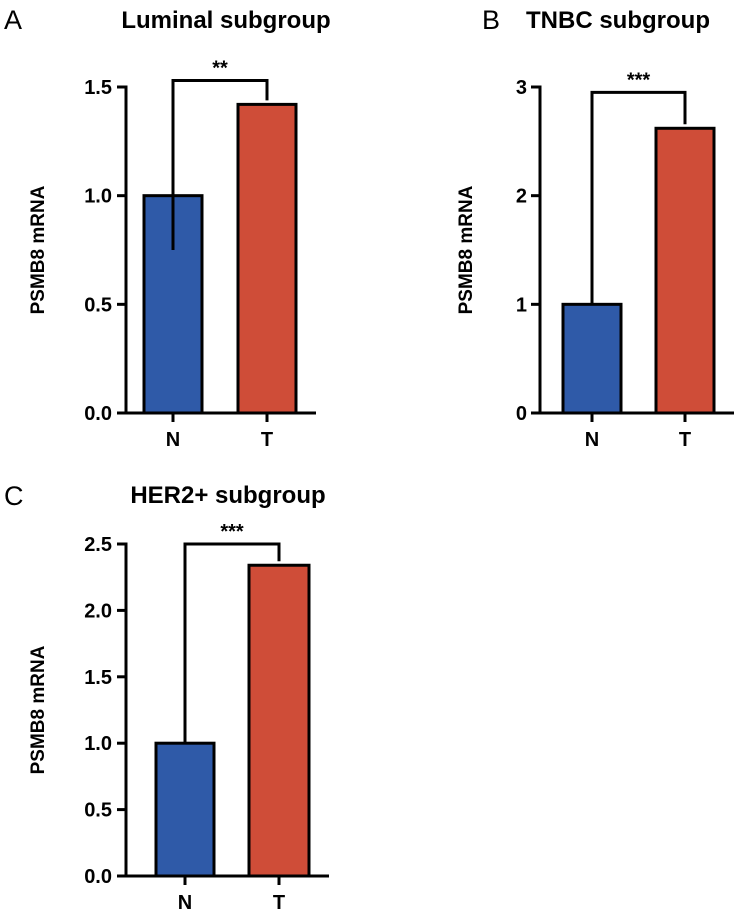 The width and height of the screenshot is (749, 913). Describe the element at coordinates (220, 68) in the screenshot. I see `chart-a-significance-label: **` at that location.